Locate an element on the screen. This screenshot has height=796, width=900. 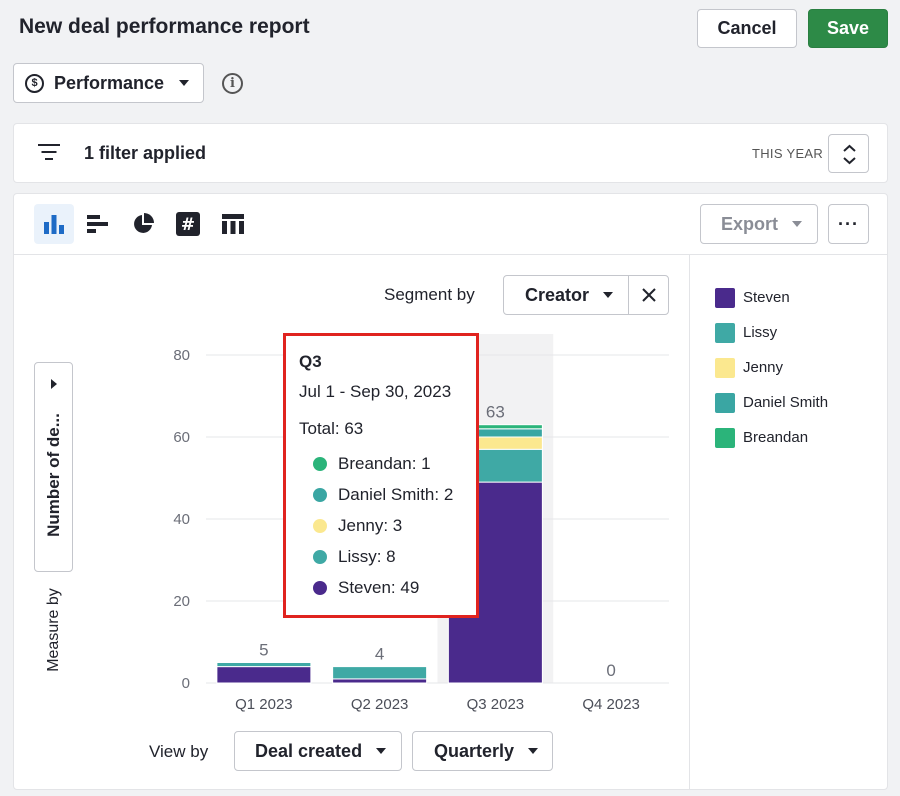
legend-item: Steven is located at coordinates (771, 297).